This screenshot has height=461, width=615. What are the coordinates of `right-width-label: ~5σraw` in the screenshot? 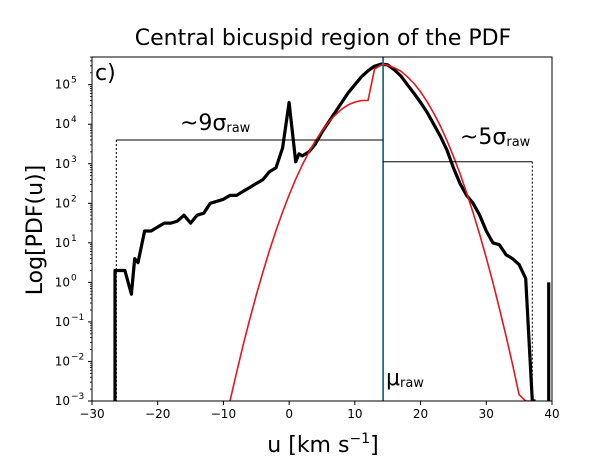 It's located at (495, 137).